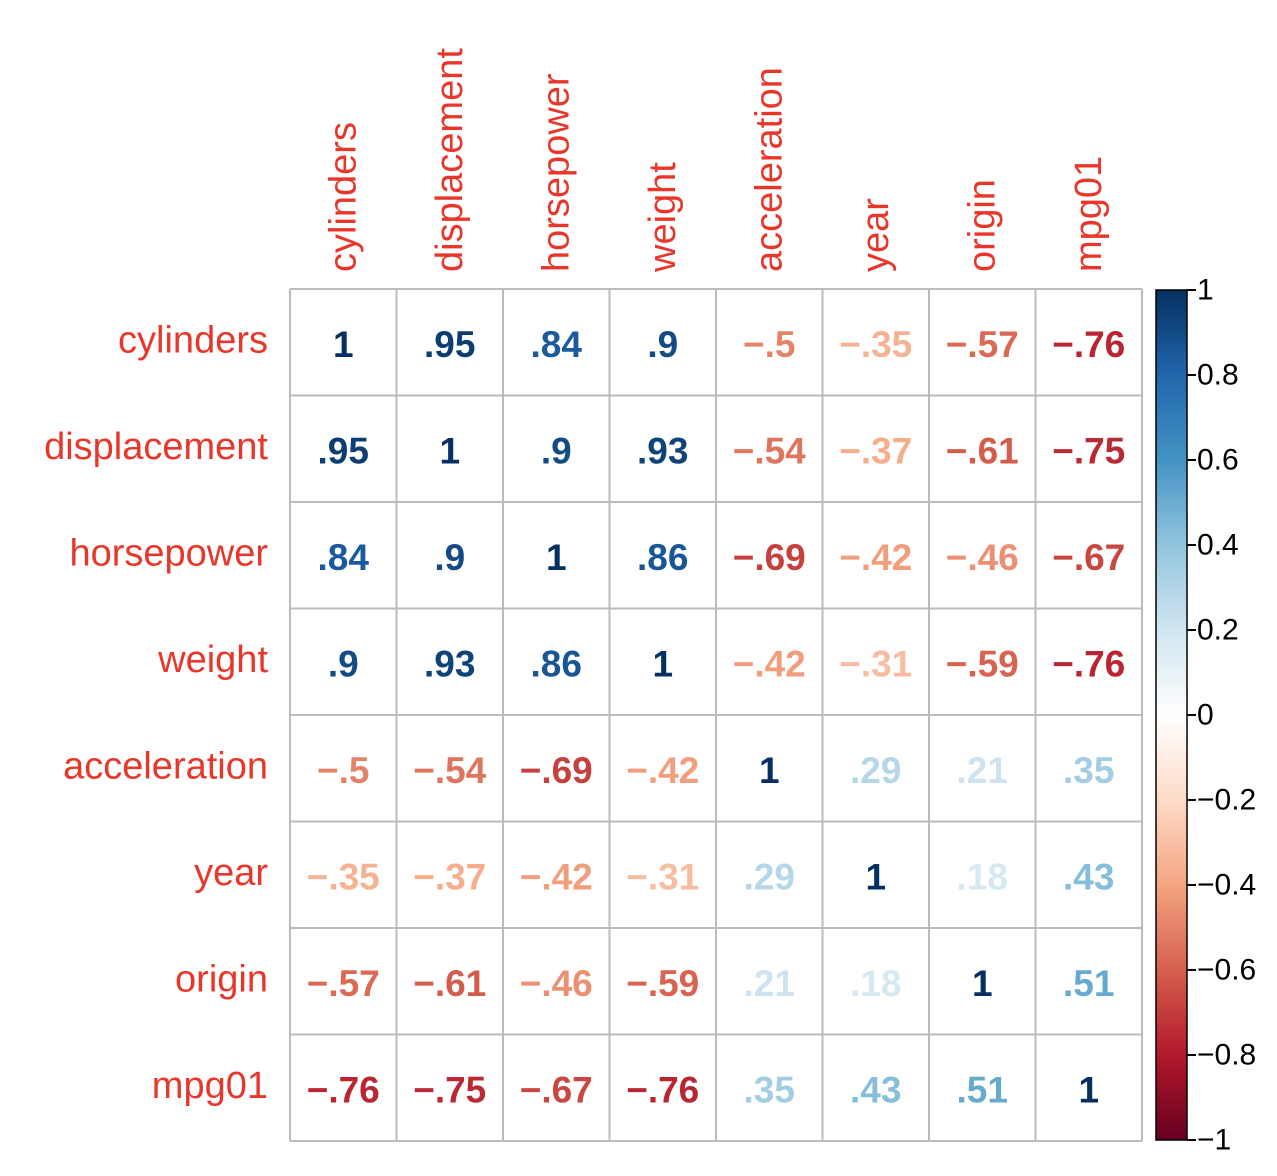 The width and height of the screenshot is (1277, 1176). Describe the element at coordinates (449, 770) in the screenshot. I see `cell-value-acceleration-displacement: −.54` at that location.